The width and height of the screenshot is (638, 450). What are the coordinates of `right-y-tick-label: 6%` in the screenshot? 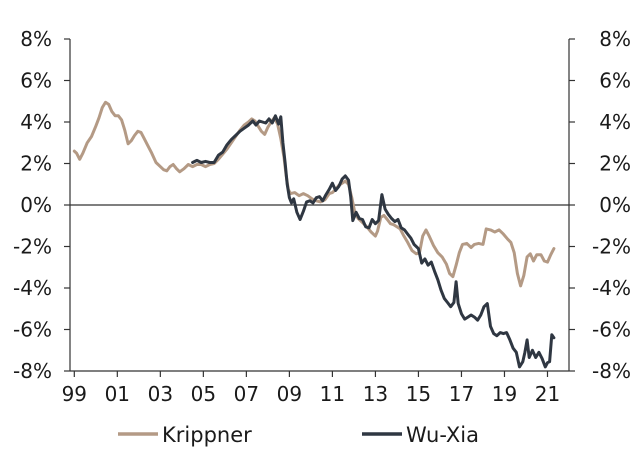 It's located at (615, 81).